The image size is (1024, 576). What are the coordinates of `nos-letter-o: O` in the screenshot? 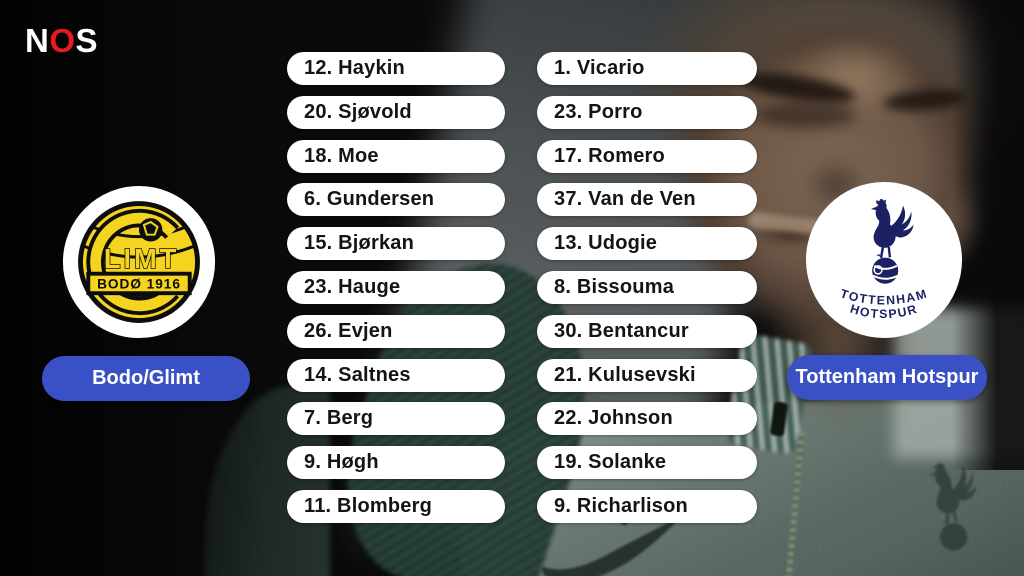 It's located at (62, 40).